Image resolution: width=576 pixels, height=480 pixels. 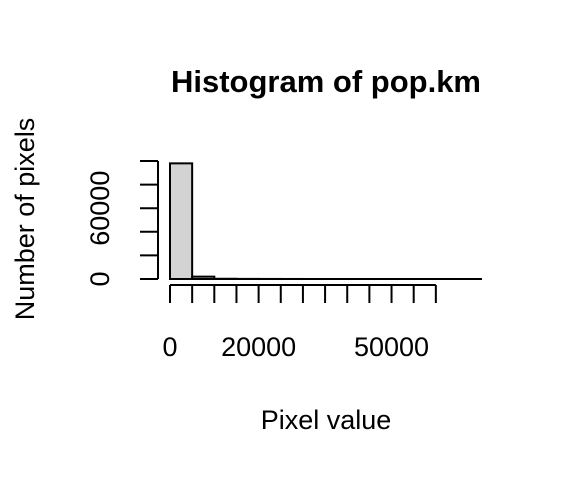 I want to click on chart-title: Histogram of pop.km, so click(x=326, y=81).